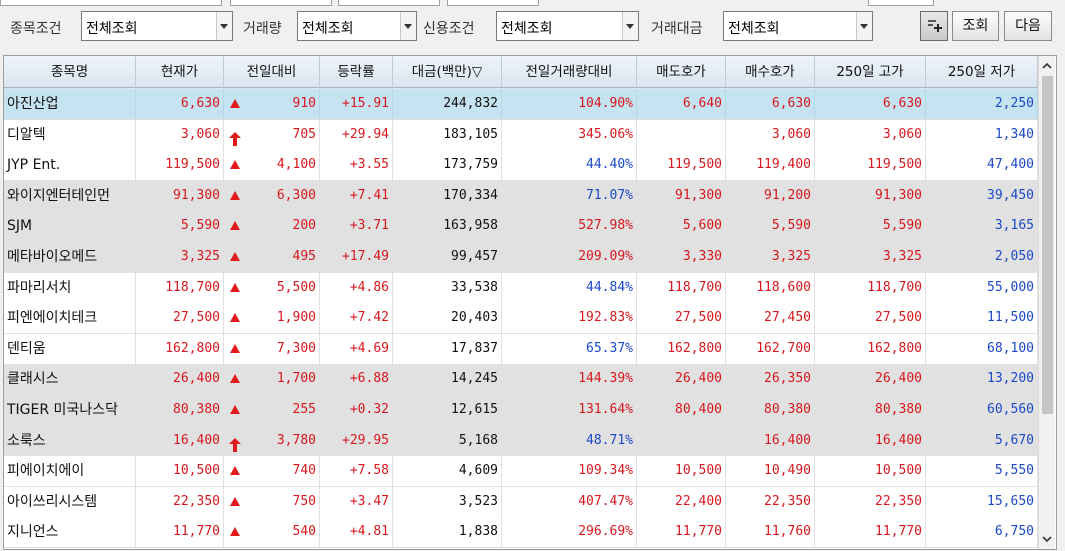  What do you see at coordinates (982, 502) in the screenshot?
I see `cell-250d-low: 15,650` at bounding box center [982, 502].